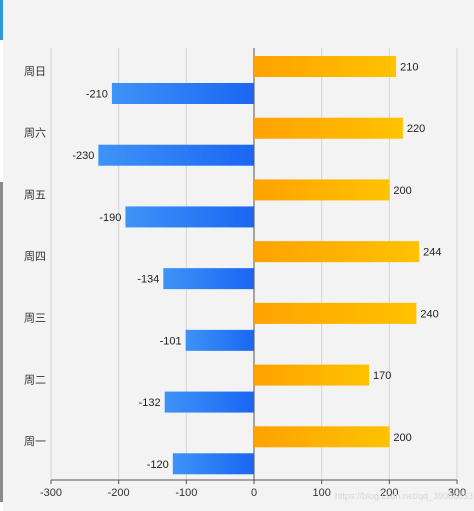 The width and height of the screenshot is (474, 511). What do you see at coordinates (35, 133) in the screenshot?
I see `category-label: 周六` at bounding box center [35, 133].